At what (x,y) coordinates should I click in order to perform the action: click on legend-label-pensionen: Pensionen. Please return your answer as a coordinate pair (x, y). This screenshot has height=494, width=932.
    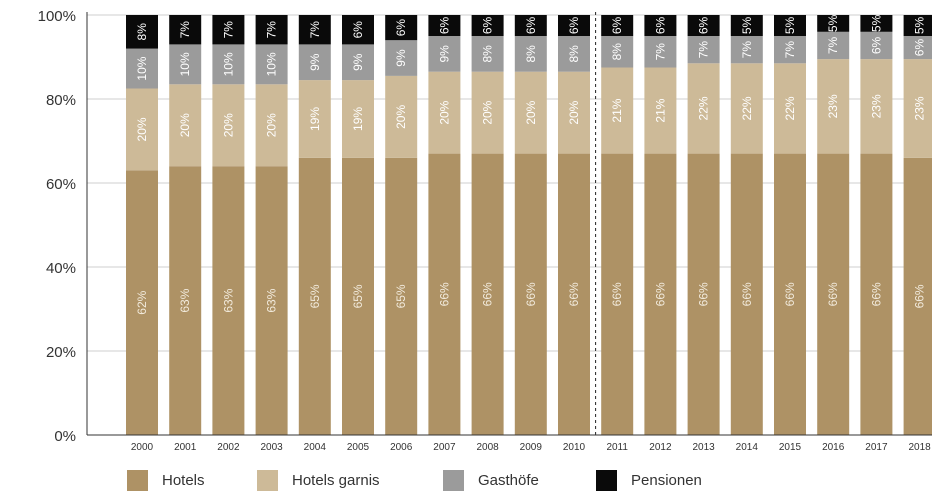
    Looking at the image, I should click on (666, 480).